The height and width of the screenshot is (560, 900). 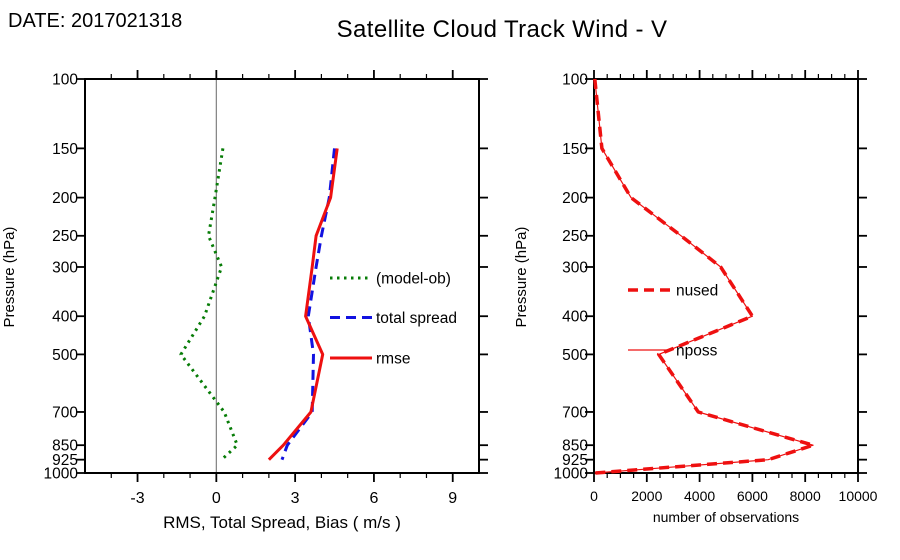 I want to click on legend-item-total-spread: total spread, so click(x=393, y=318).